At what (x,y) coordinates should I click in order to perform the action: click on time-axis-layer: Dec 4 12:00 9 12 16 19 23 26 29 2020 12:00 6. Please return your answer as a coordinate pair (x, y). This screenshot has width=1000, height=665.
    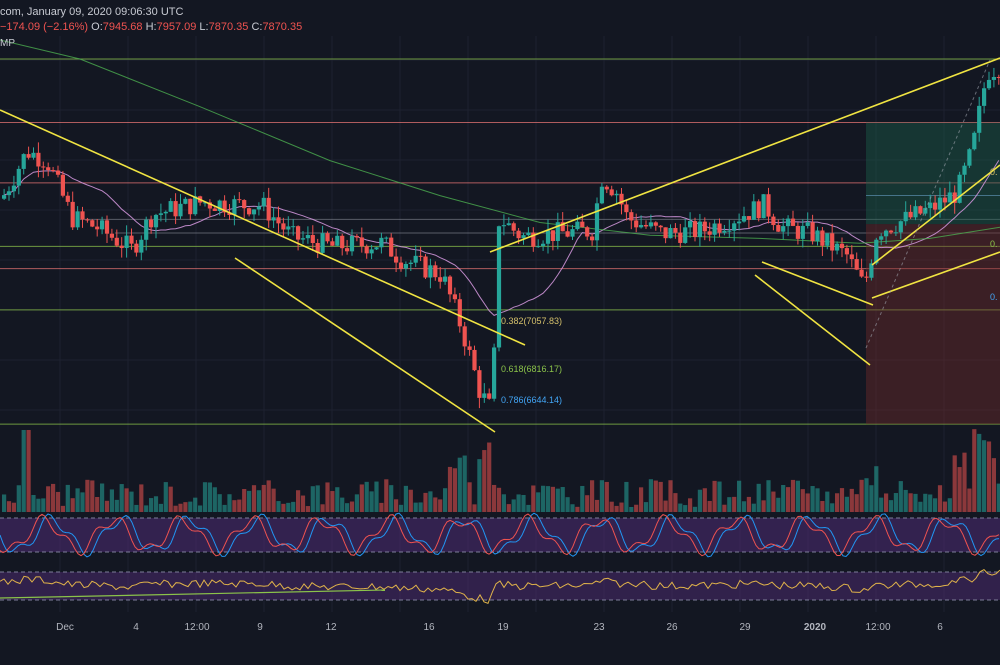
    Looking at the image, I should click on (499, 627).